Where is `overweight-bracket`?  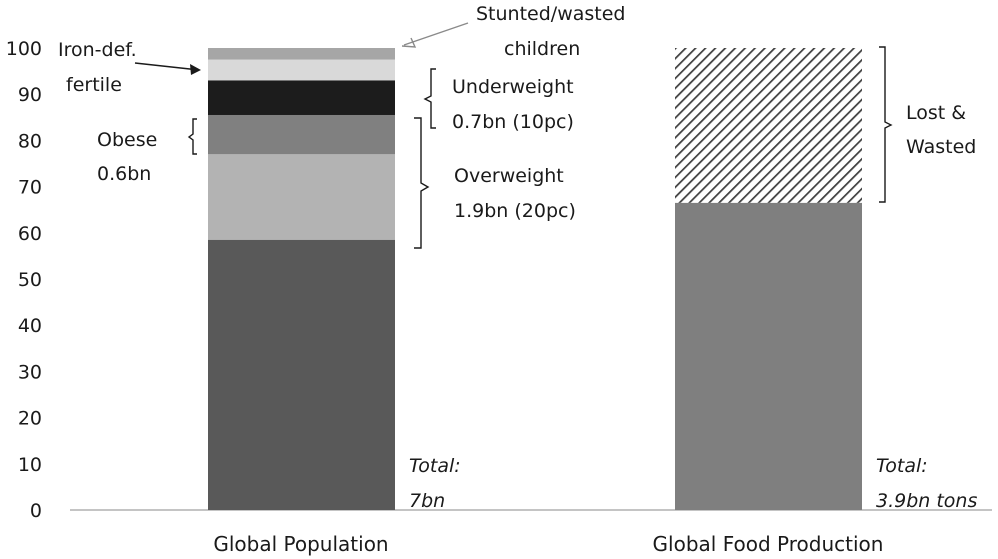
overweight-bracket is located at coordinates (422, 183).